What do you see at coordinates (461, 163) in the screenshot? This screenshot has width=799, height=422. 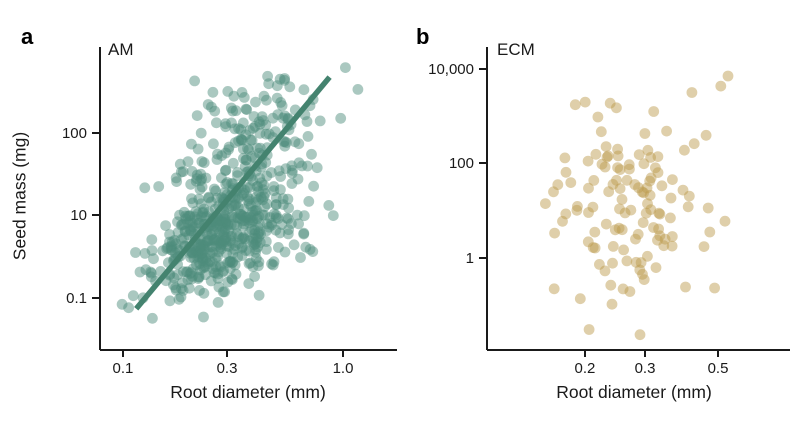 I see `y-tick-label: 100` at bounding box center [461, 163].